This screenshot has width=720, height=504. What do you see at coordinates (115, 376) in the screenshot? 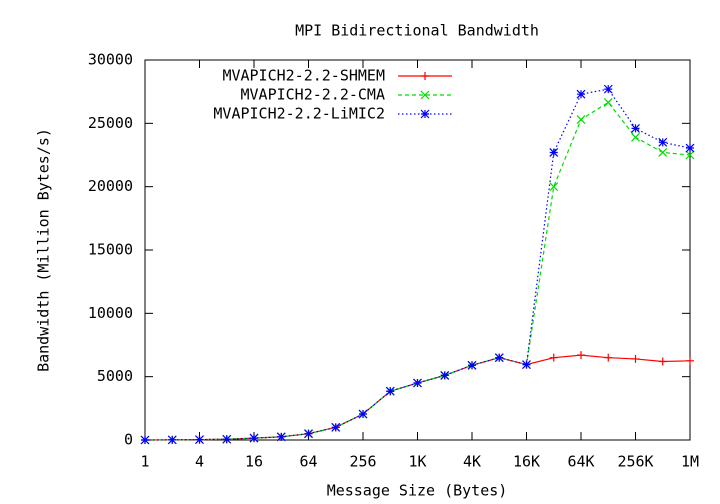
I see `y-tick-label: 5000` at bounding box center [115, 376].